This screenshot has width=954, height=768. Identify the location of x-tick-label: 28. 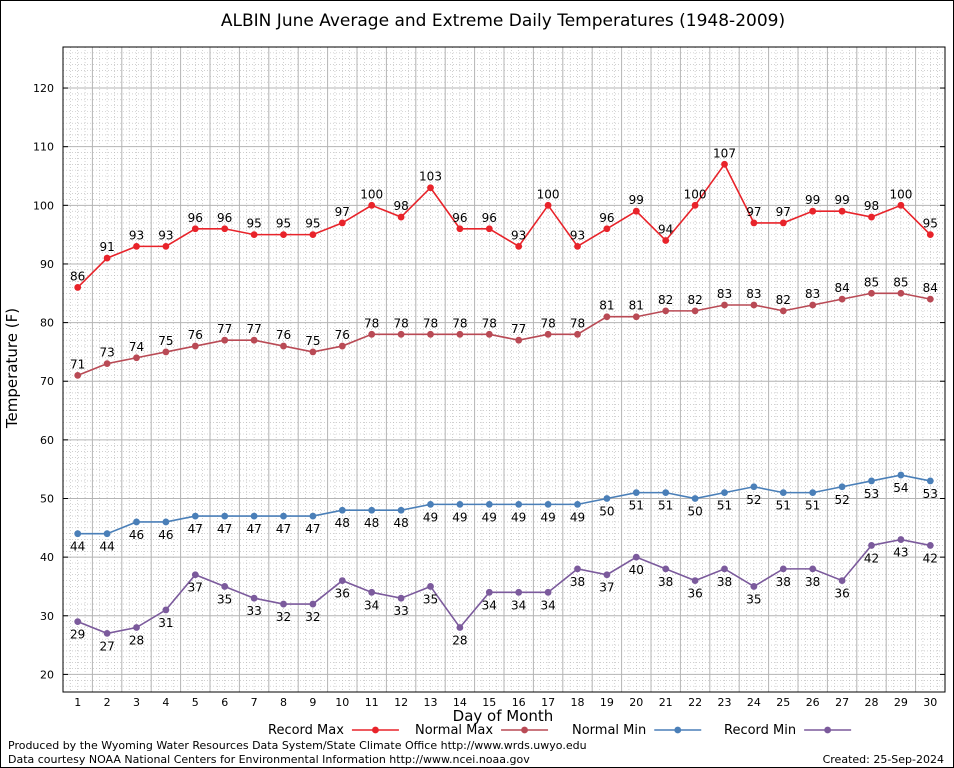
(872, 702).